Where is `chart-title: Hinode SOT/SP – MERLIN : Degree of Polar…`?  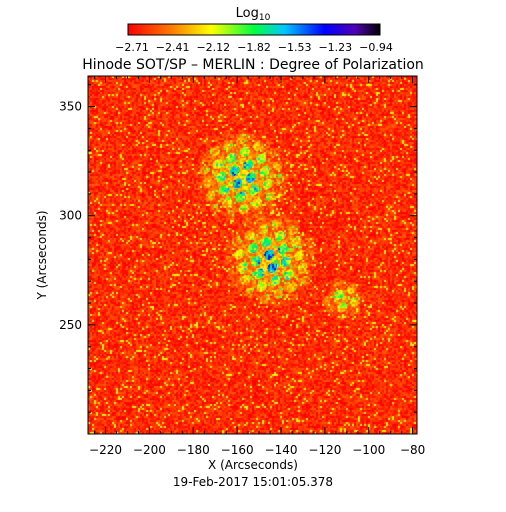
chart-title: Hinode SOT/SP – MERLIN : Degree of Polar… is located at coordinates (253, 65).